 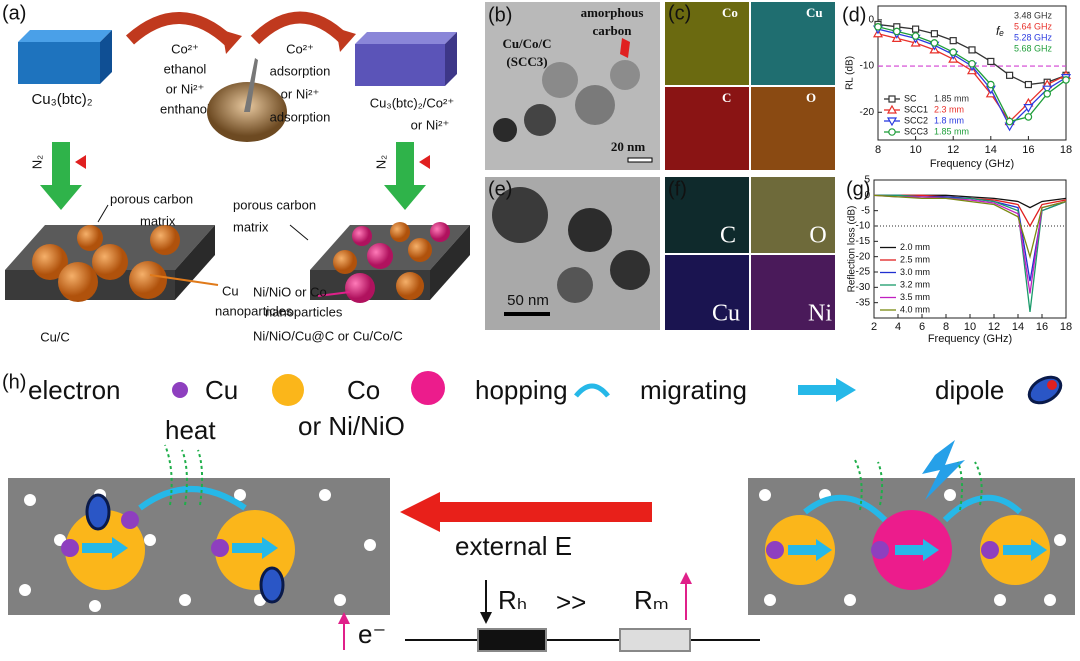 I want to click on x-tick-label: 16, so click(x=1042, y=327).